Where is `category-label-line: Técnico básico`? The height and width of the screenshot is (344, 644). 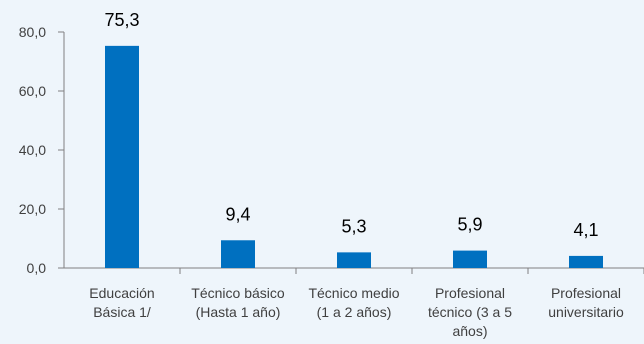 category-label-line: Técnico básico is located at coordinates (238, 293).